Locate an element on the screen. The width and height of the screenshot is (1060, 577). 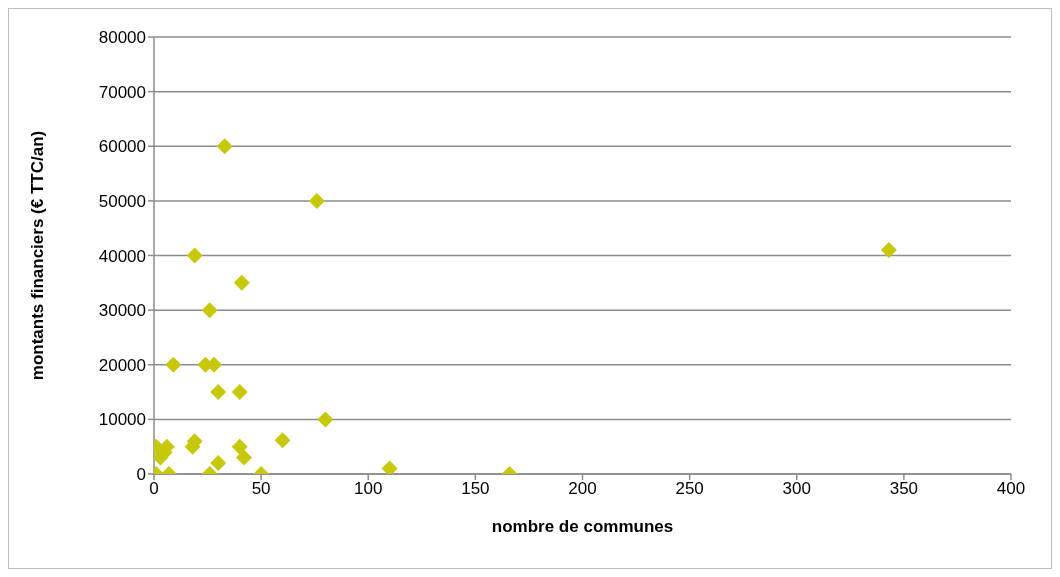
y-tick-label: 50000 is located at coordinates (122, 201).